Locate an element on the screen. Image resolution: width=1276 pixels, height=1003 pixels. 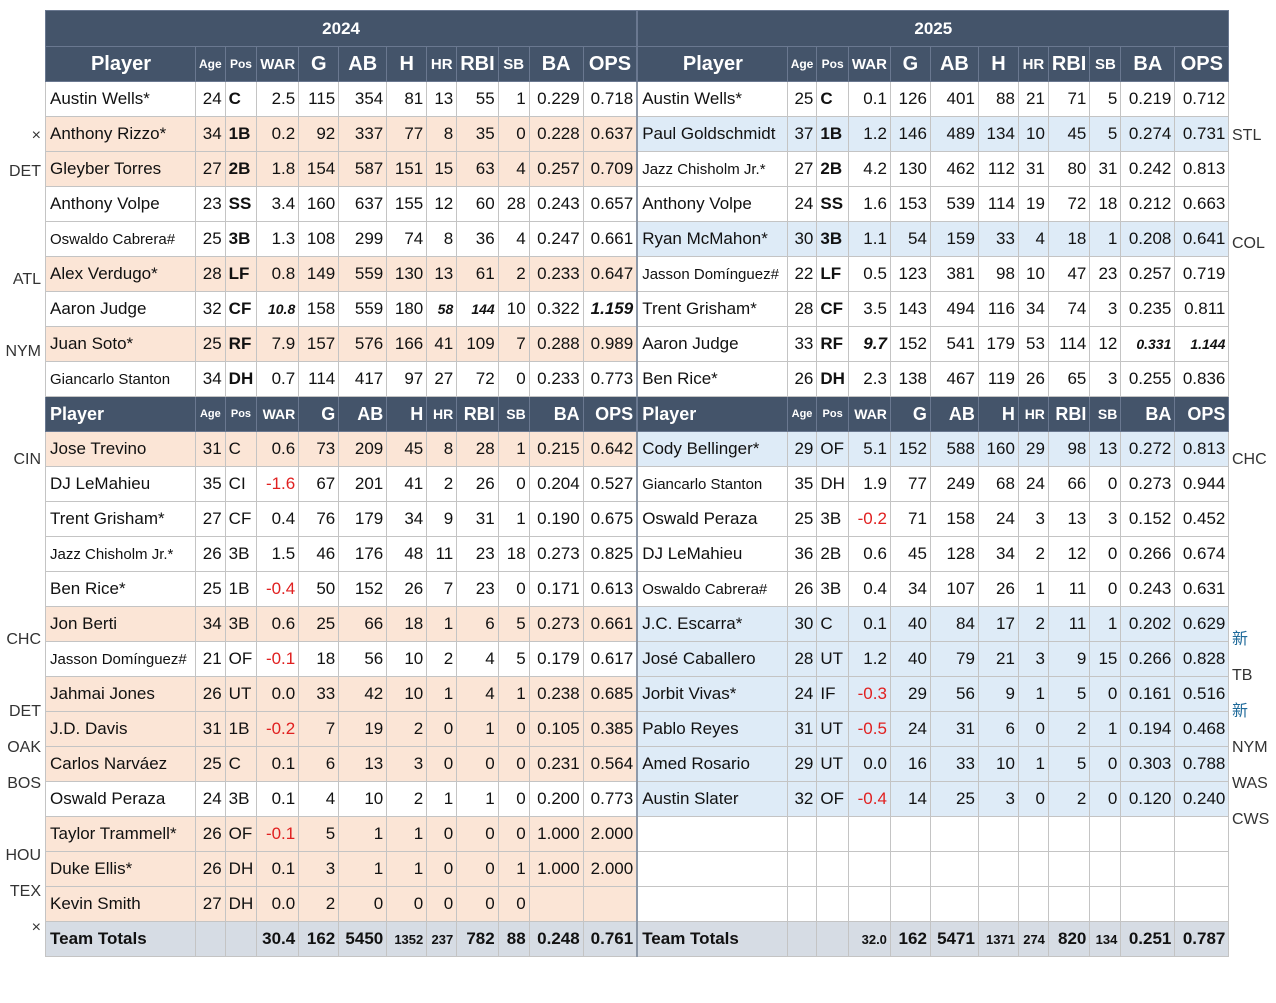
y2024-ab-cell: 417 is located at coordinates (363, 379).